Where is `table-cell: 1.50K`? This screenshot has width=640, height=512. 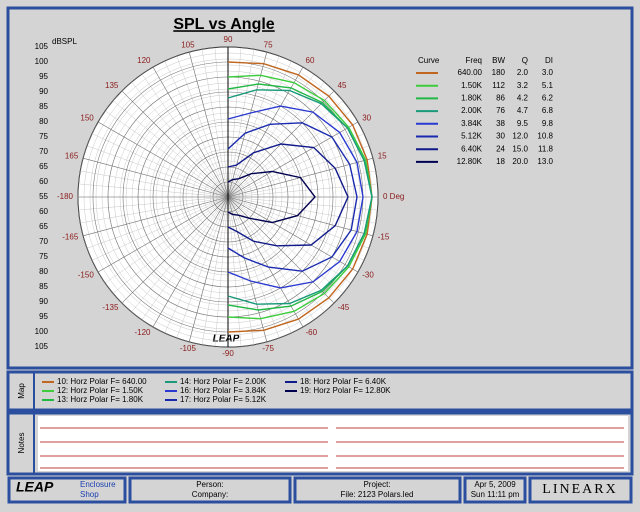
table-cell: 1.50K is located at coordinates (472, 85).